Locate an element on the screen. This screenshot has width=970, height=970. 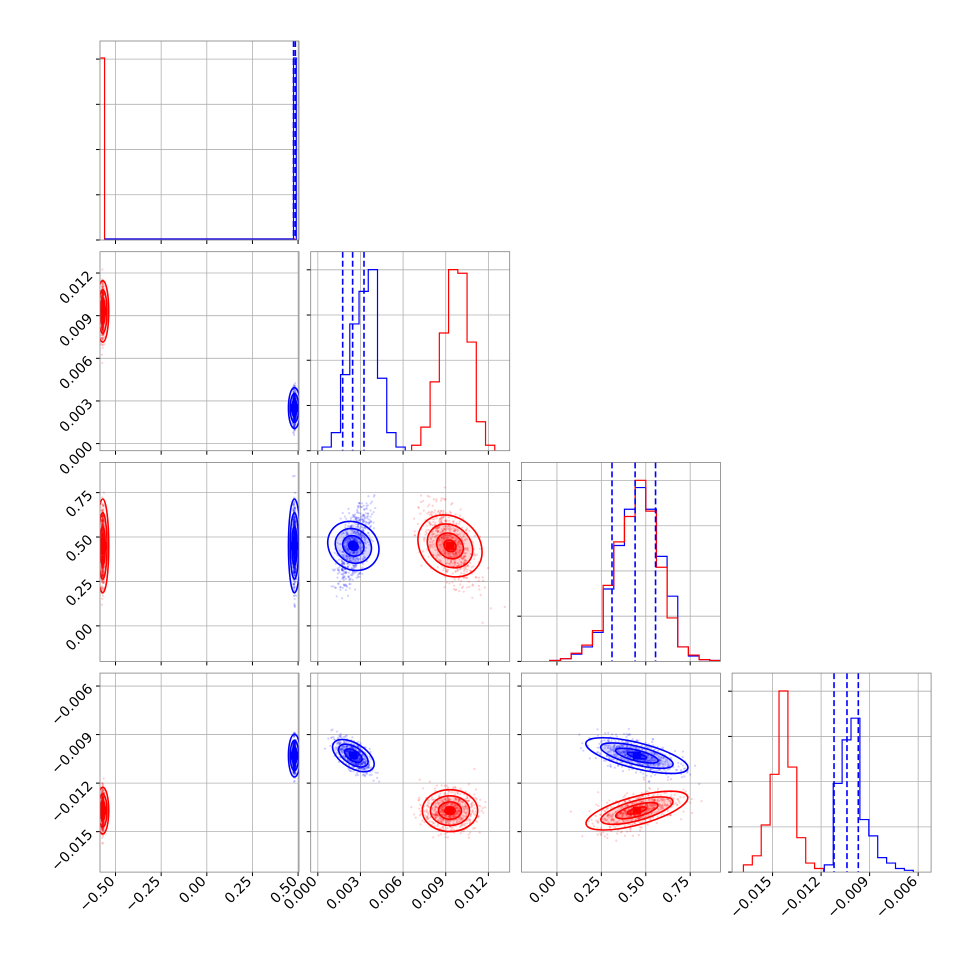
red-density-peak is located at coordinates (103, 311).